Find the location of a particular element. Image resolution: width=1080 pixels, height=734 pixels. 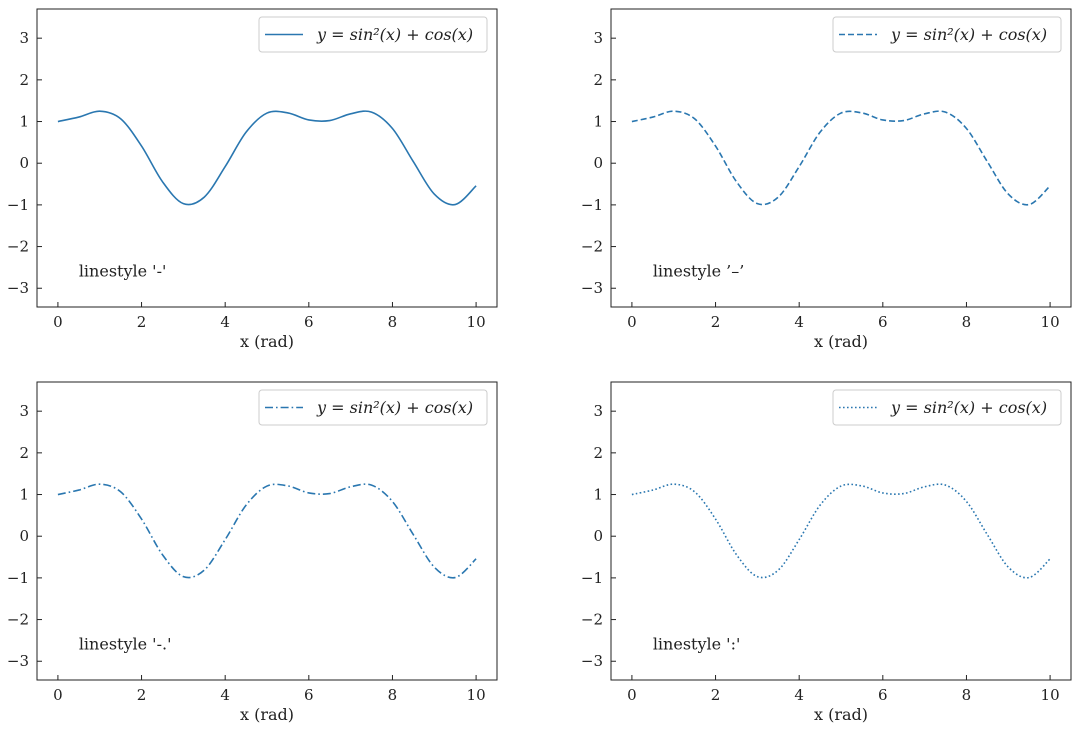

linestyle-annotation: linestyle '-.' is located at coordinates (125, 644).